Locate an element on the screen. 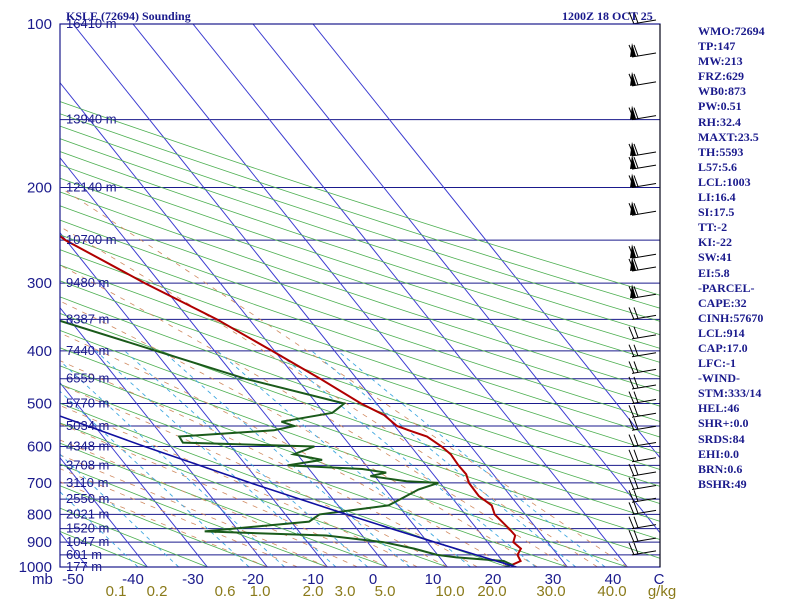 This screenshot has height=600, width=800. height-label: 3708 m is located at coordinates (87, 464).